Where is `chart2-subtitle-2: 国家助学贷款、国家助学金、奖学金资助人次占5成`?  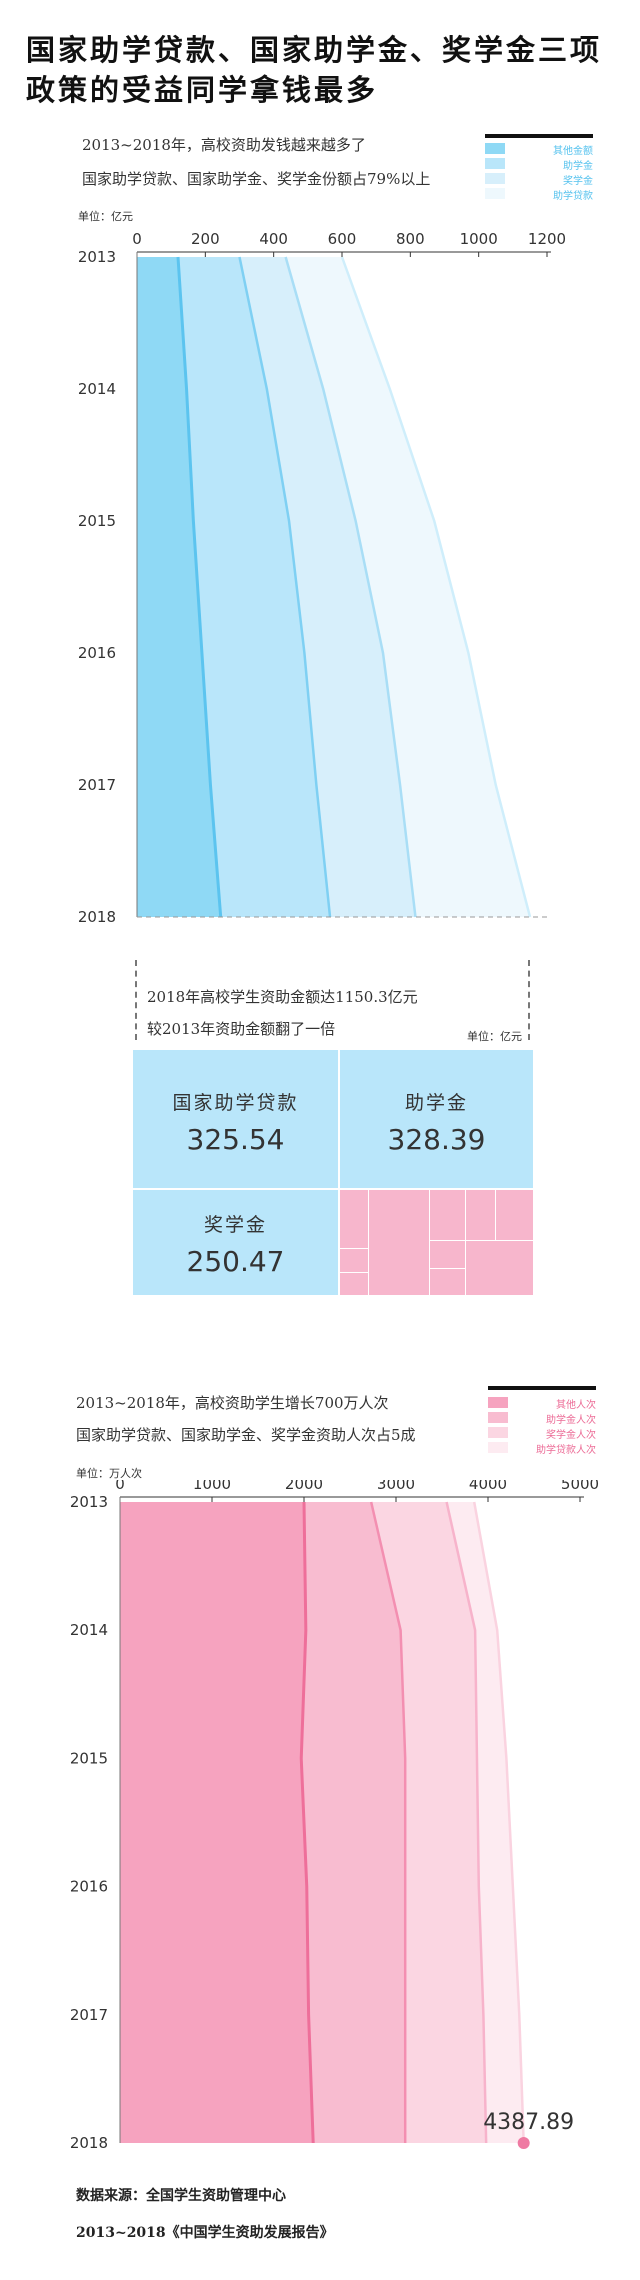
chart2-subtitle-2: 国家助学贷款、国家助学金、奖学金资助人次占5成 is located at coordinates (246, 1435).